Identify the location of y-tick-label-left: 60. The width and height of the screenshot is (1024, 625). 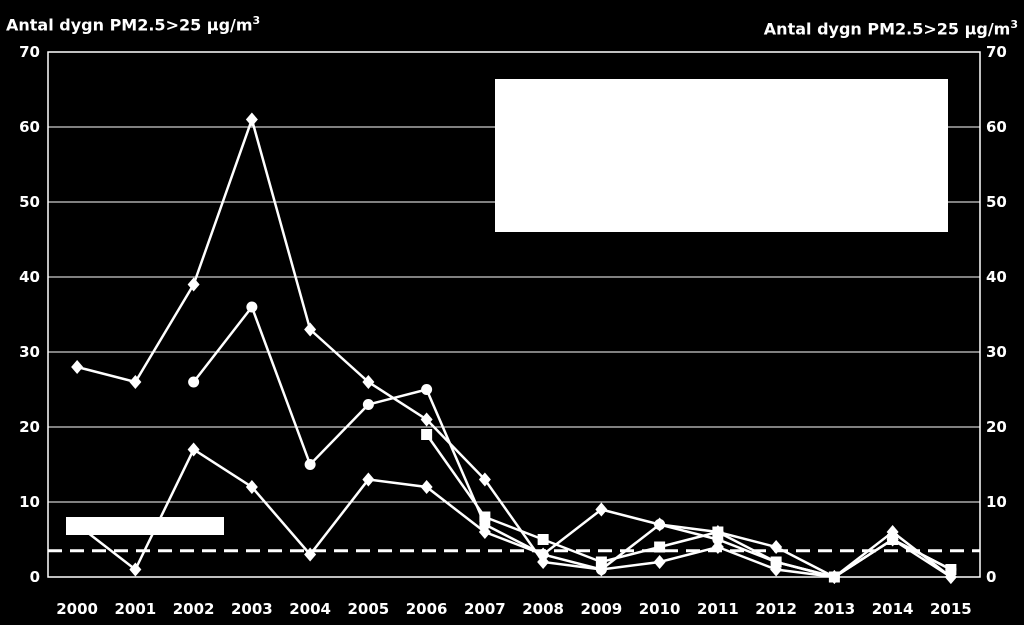
(29, 127).